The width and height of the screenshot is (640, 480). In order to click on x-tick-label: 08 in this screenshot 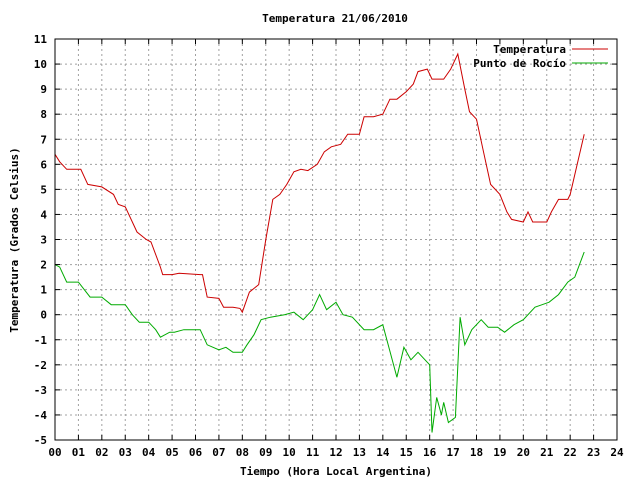, I will do `click(242, 452)`.